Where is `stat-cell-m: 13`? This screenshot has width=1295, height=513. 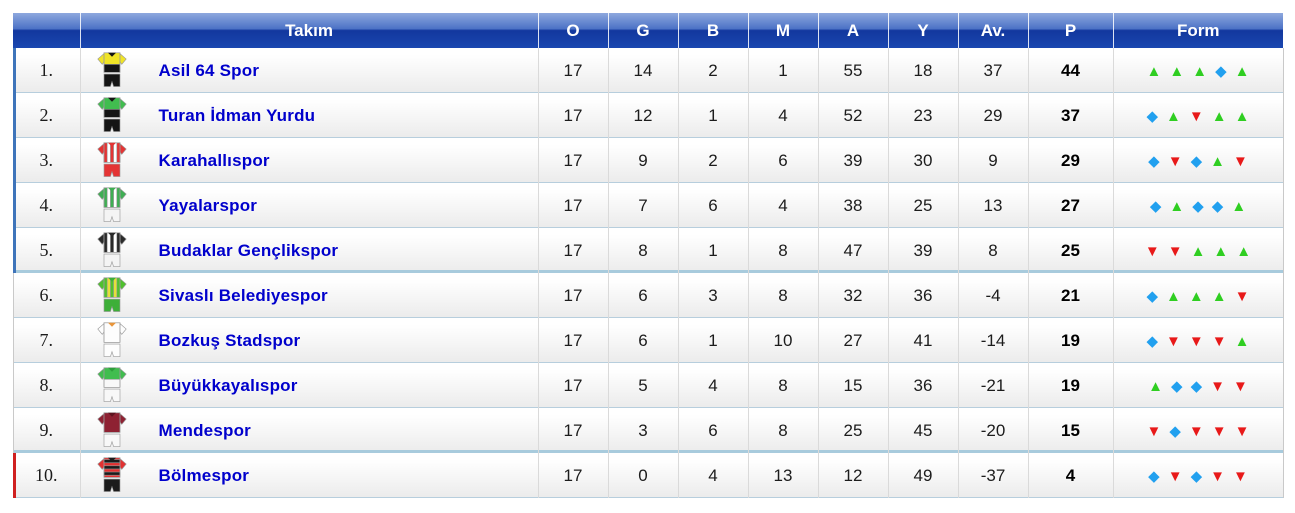 stat-cell-m: 13 is located at coordinates (783, 475).